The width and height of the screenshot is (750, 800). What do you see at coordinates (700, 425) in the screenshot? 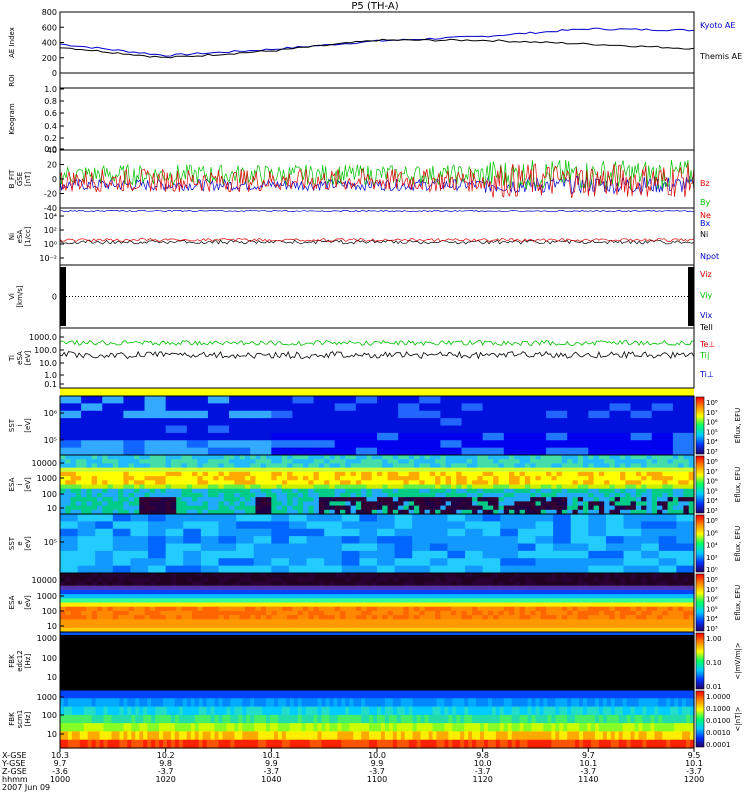
I see `colorbar-sst_i` at bounding box center [700, 425].